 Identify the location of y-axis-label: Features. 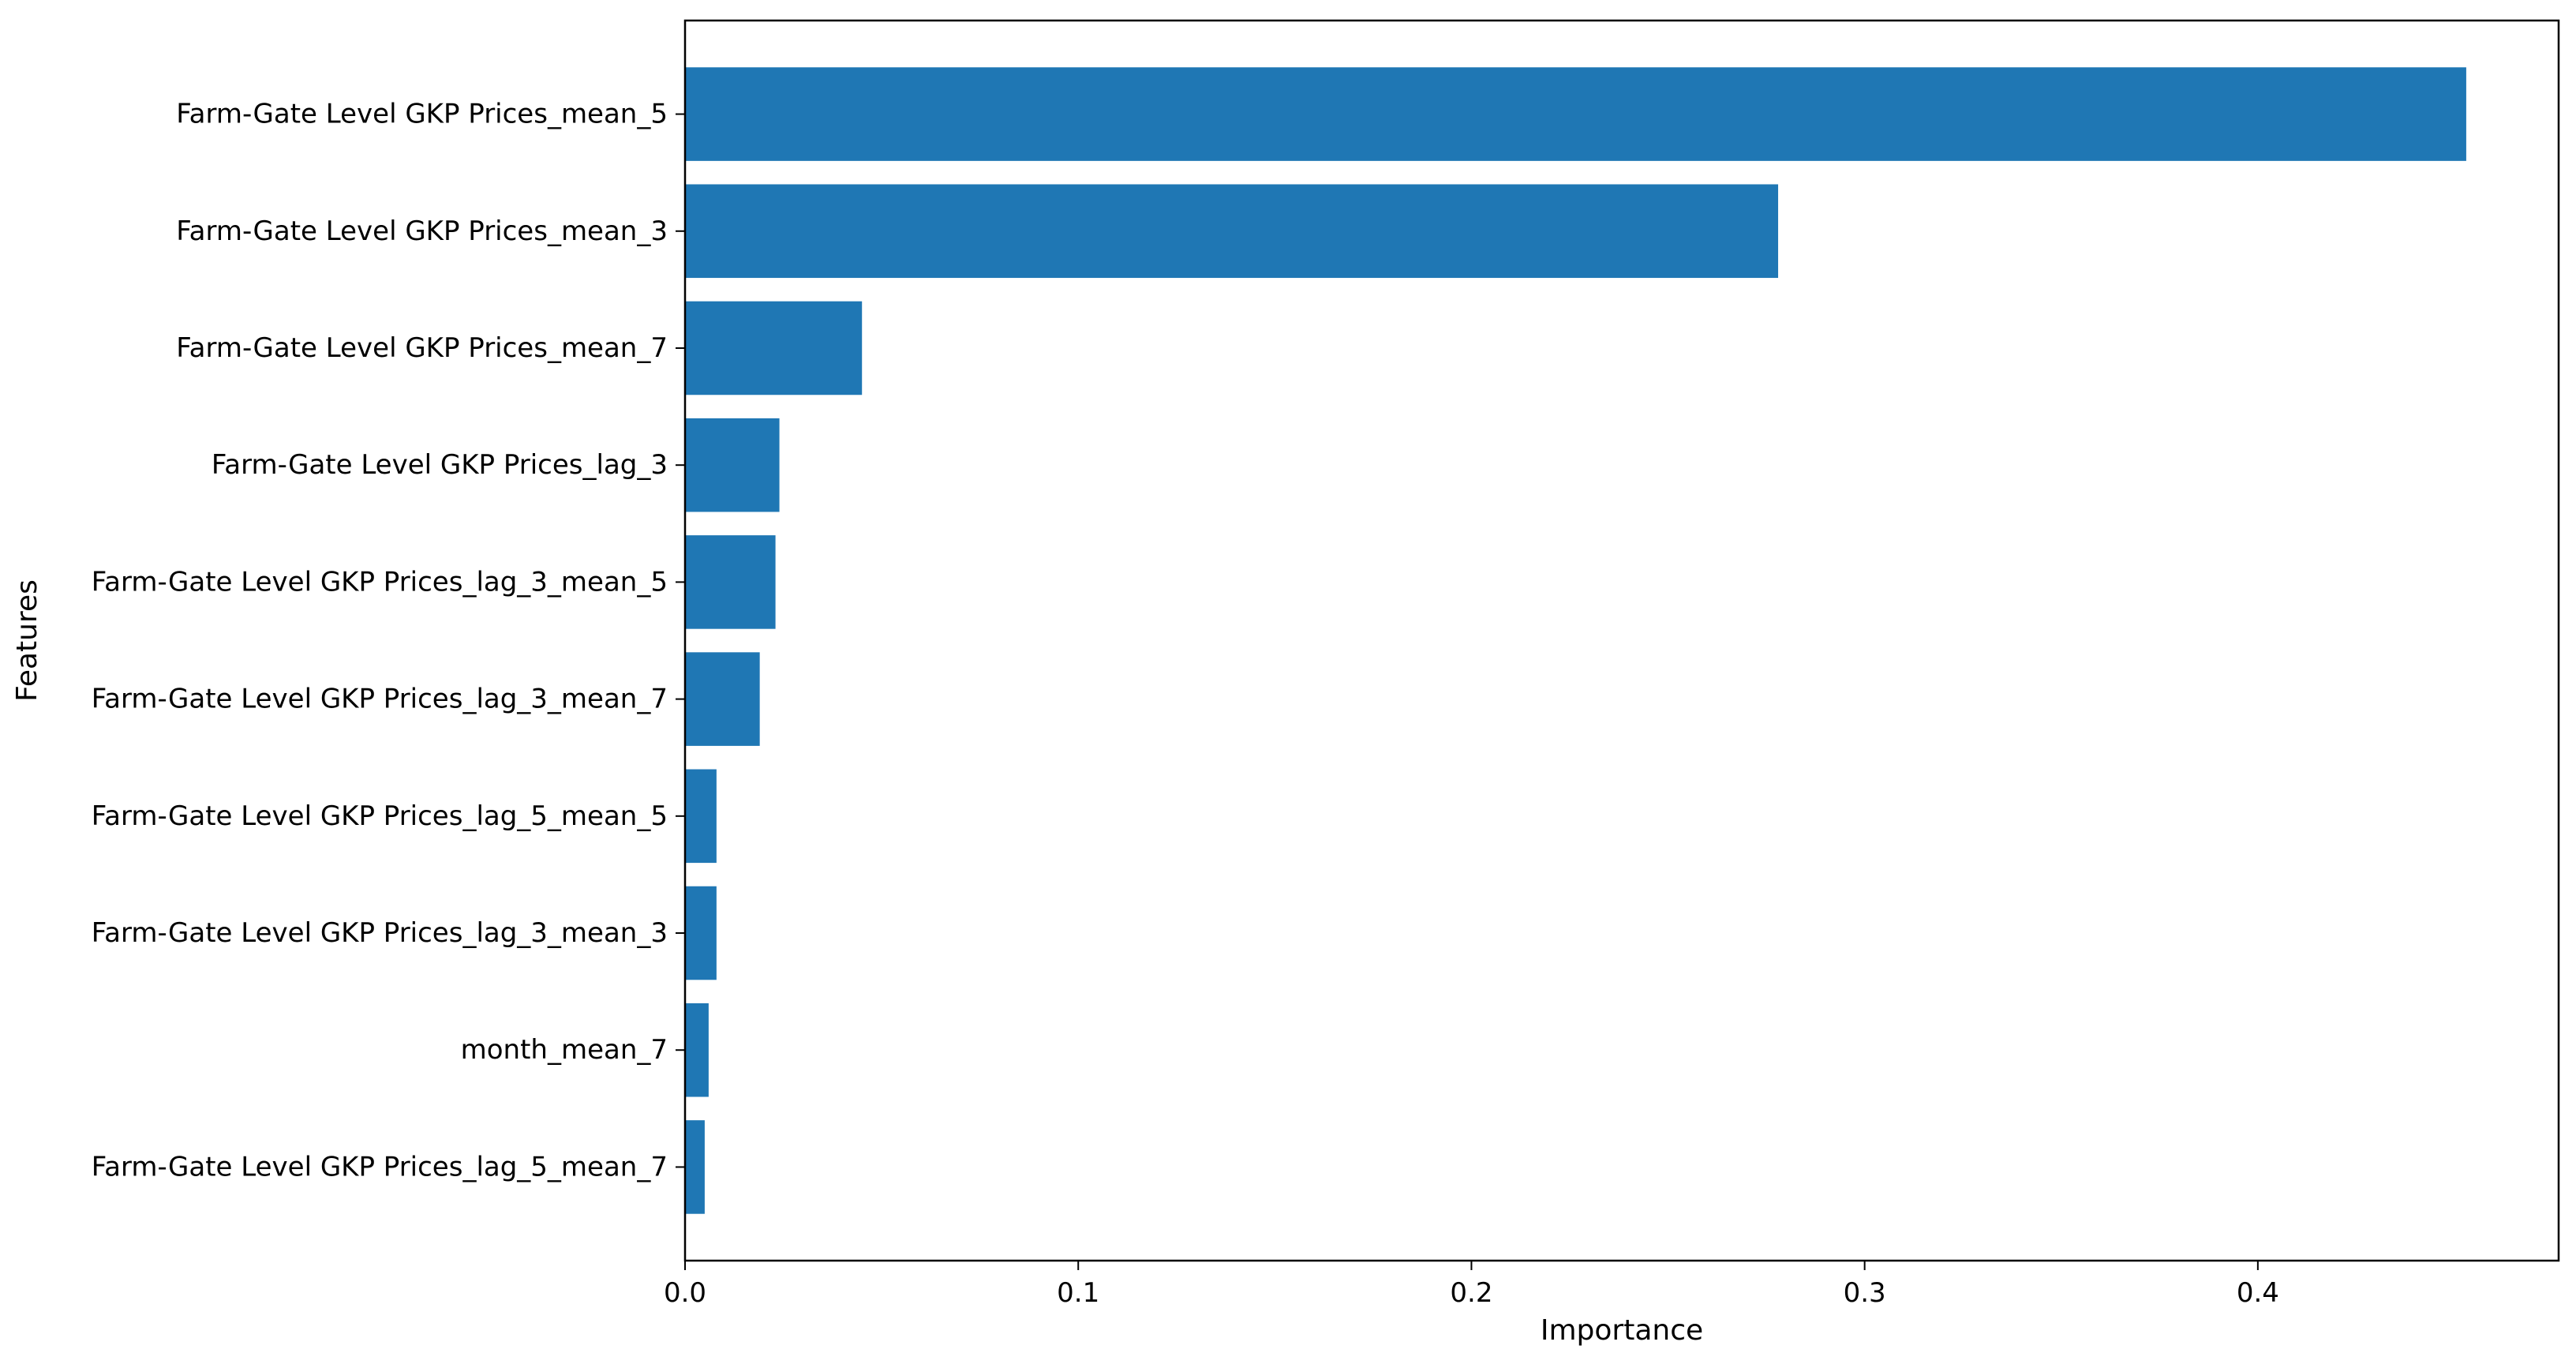
(27, 640).